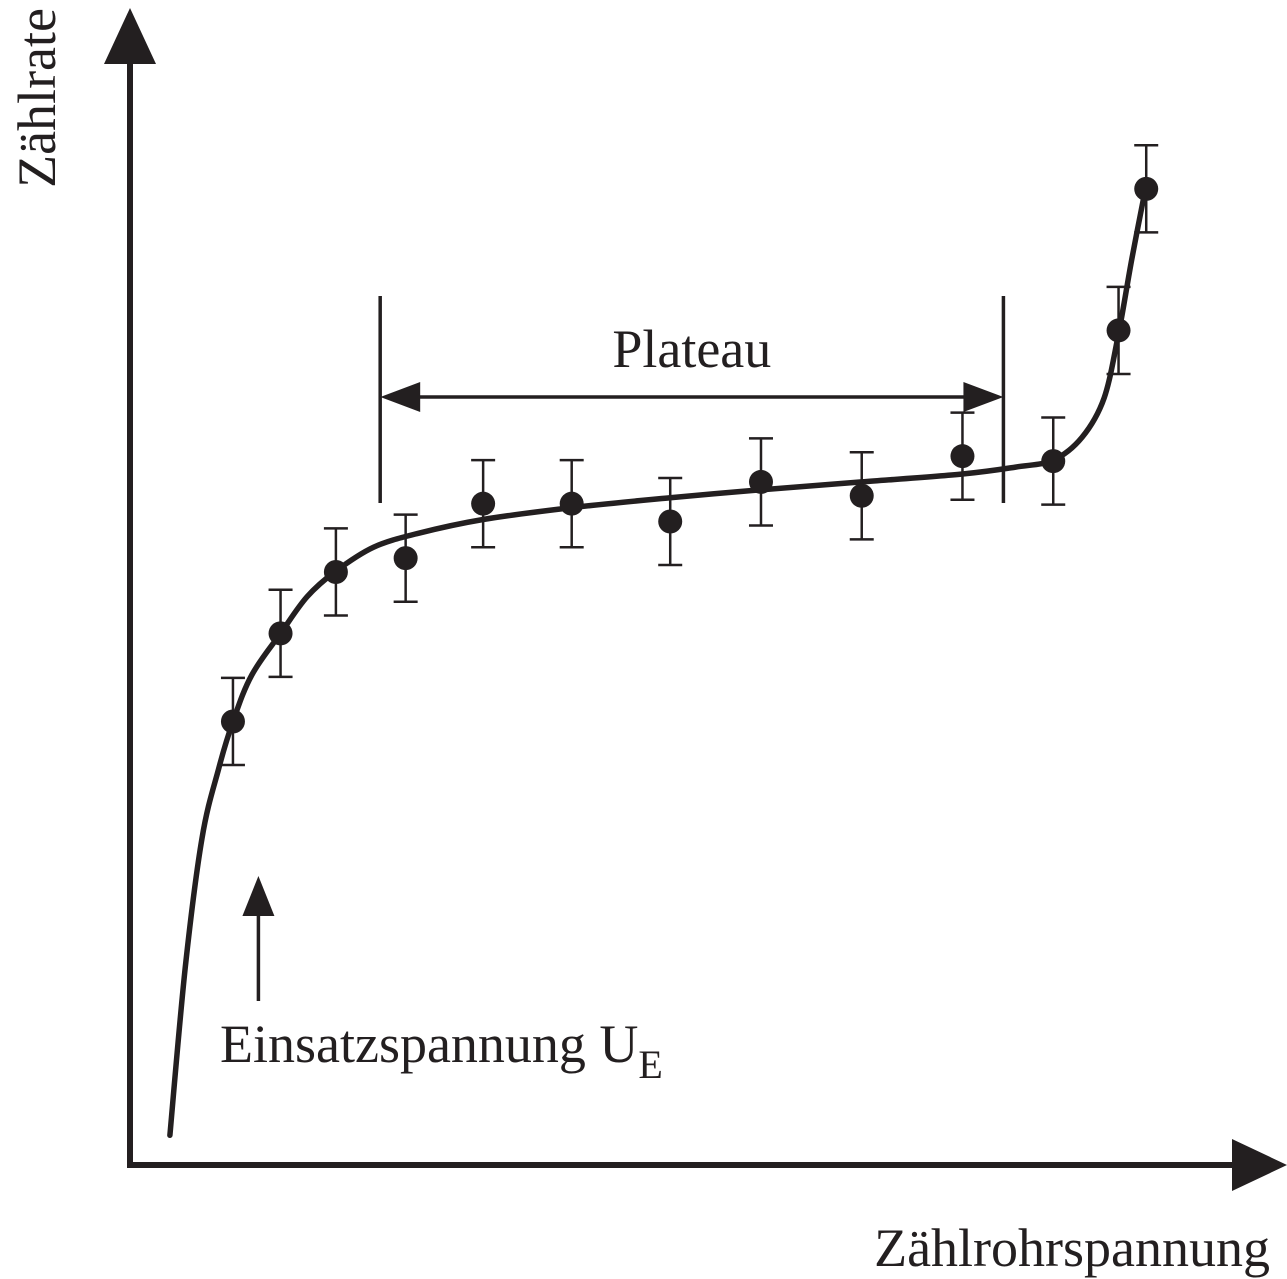 Image resolution: width=1287 pixels, height=1279 pixels. I want to click on y-axis-label: Zählrate, so click(37, 98).